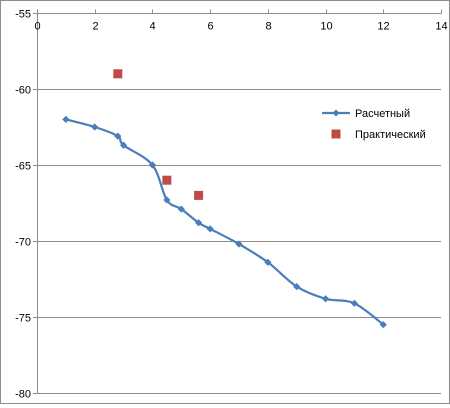 This screenshot has width=450, height=408. What do you see at coordinates (382, 114) in the screenshot?
I see `legend-label-raschetny: Расчетный` at bounding box center [382, 114].